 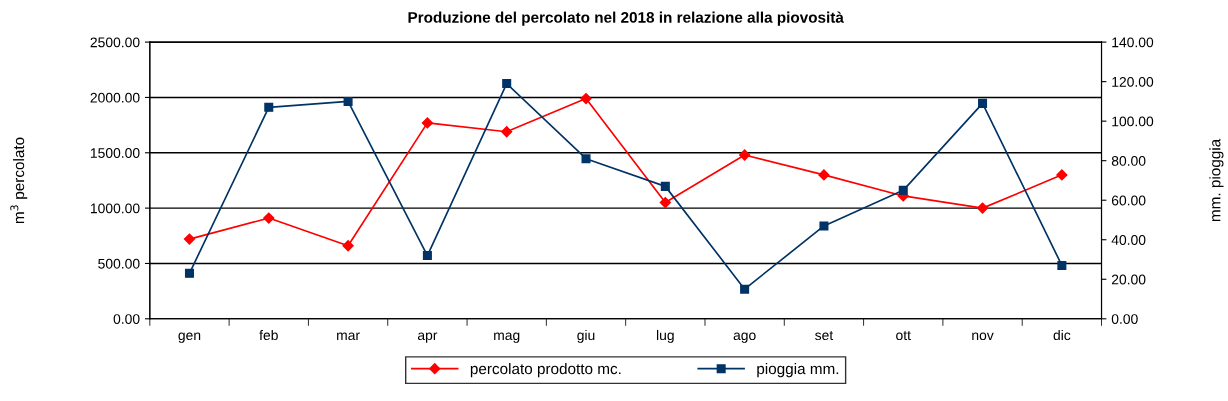 I want to click on chart-title: Produzione del percolato nel 2018 in relazione alla piovosità, so click(x=626, y=18).